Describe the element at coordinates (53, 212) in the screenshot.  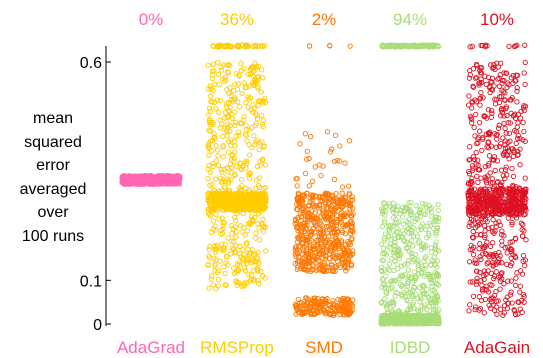
I see `y-axis-label-line: over` at that location.